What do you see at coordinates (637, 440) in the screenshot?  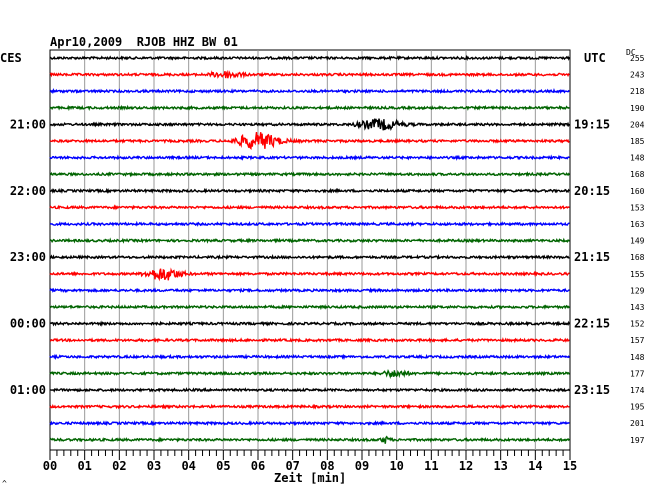 I see `dc-value: 197` at bounding box center [637, 440].